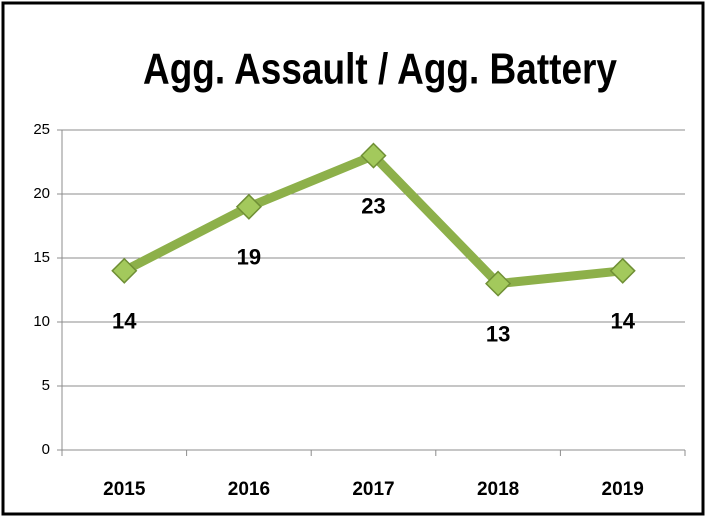 The width and height of the screenshot is (707, 517). I want to click on data-label: 23, so click(373, 205).